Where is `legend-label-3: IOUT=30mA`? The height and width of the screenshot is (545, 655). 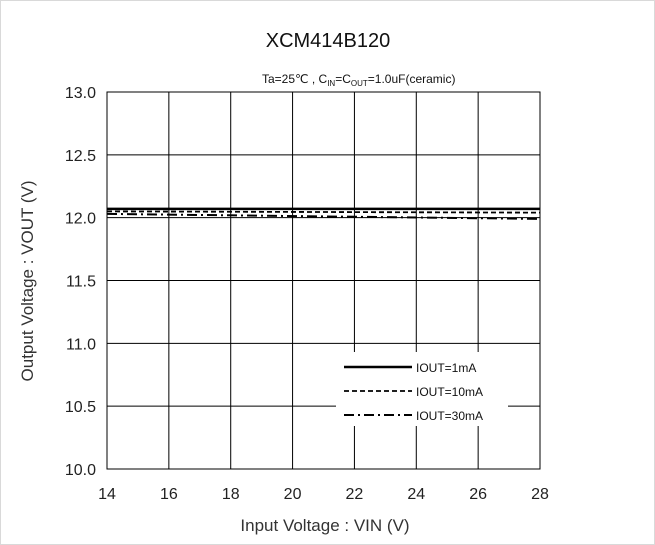
legend-label-3: IOUT=30mA is located at coordinates (449, 416).